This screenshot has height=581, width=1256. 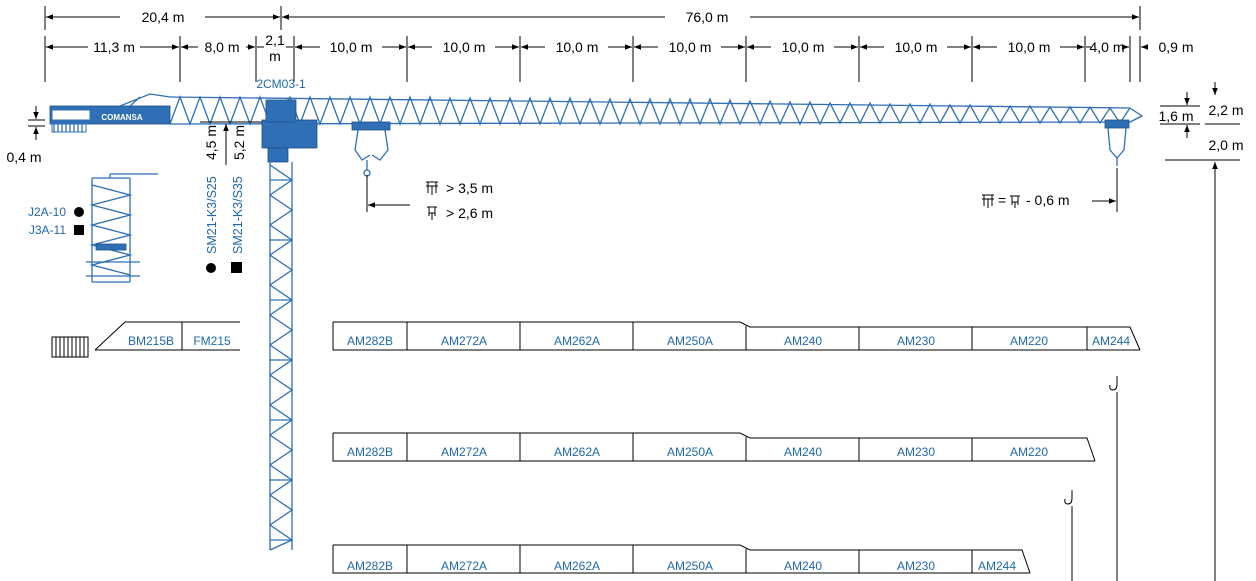 What do you see at coordinates (23, 157) in the screenshot?
I see `counterjib-offset-label: 0,4 m` at bounding box center [23, 157].